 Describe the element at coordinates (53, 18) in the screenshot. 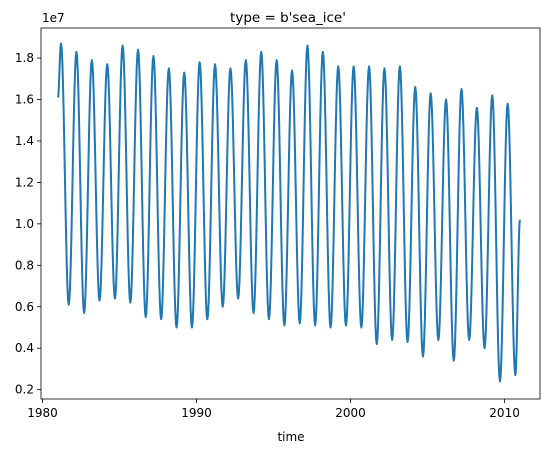

I see `y-axis-offset-label: 1e7` at that location.